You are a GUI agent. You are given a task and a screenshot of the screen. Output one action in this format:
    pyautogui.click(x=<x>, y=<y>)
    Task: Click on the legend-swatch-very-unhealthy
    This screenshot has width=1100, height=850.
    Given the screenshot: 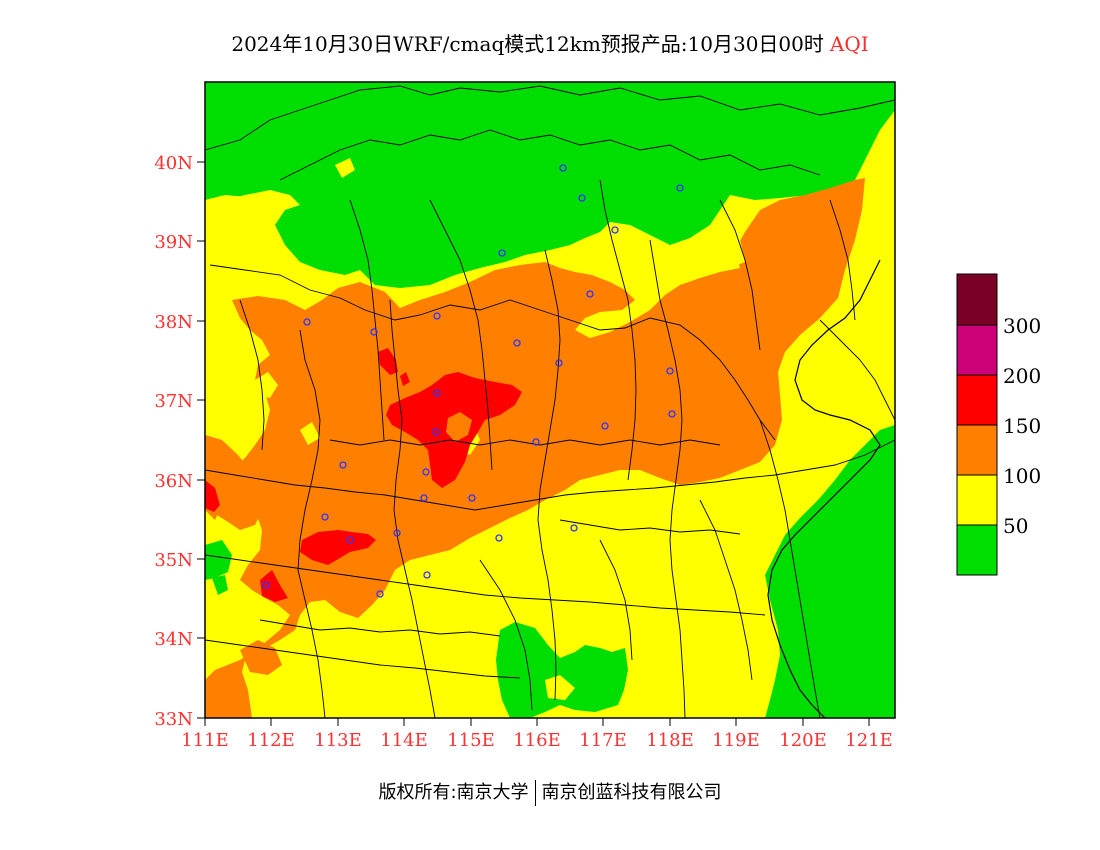 What is the action you would take?
    pyautogui.click(x=977, y=350)
    